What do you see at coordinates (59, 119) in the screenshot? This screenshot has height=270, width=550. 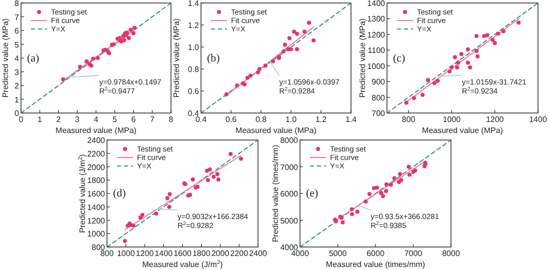 I see `x-tick-label: 2` at bounding box center [59, 119].